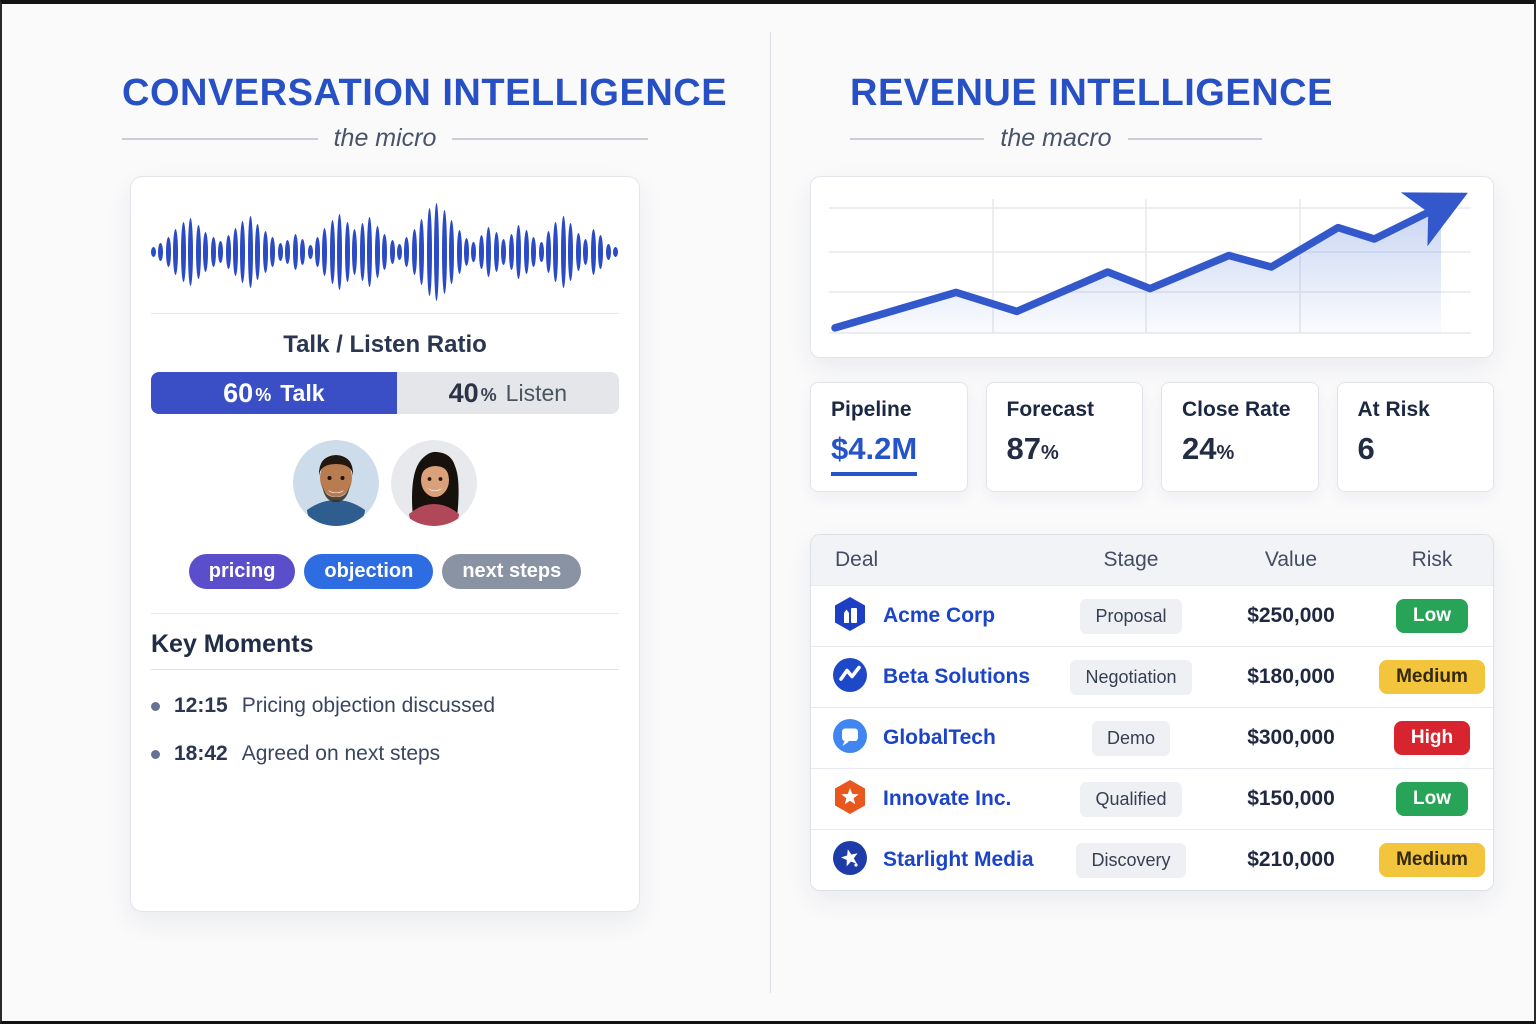 The height and width of the screenshot is (1024, 1536). I want to click on deal-name: GlobalTech, so click(939, 737).